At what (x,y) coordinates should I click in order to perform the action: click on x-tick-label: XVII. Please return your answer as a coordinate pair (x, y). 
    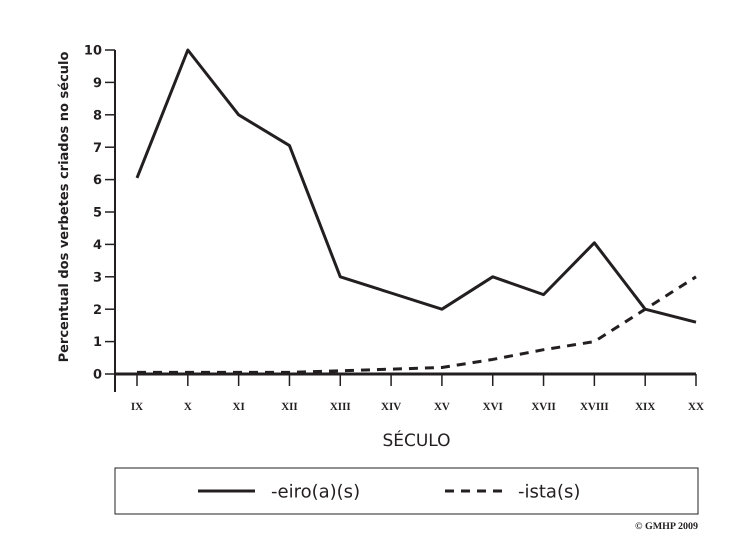
    Looking at the image, I should click on (543, 407).